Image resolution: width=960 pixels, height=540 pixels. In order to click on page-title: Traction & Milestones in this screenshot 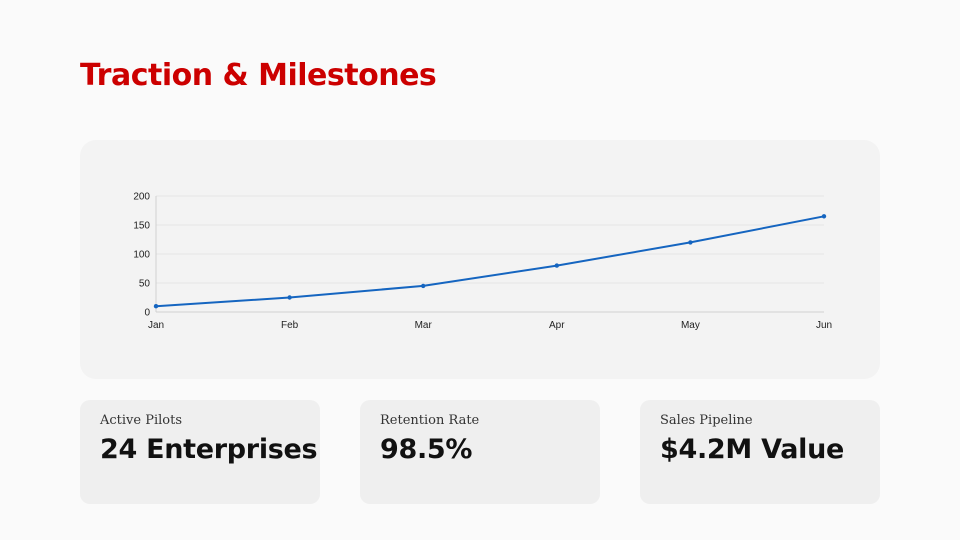, I will do `click(258, 75)`.